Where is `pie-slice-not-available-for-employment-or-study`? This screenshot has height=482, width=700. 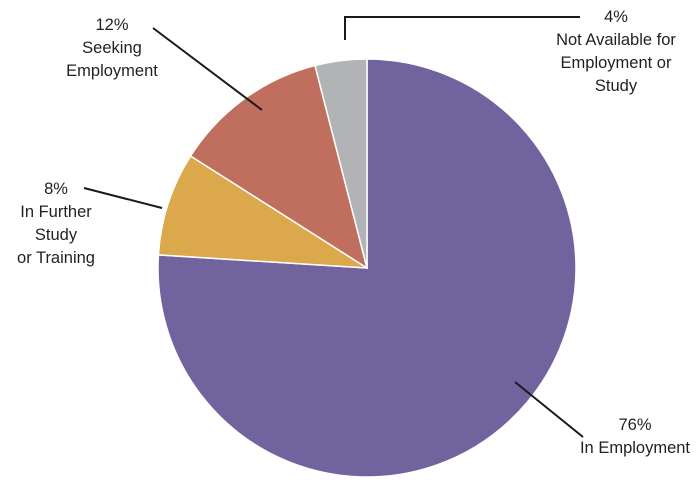
pie-slice-not-available-for-employment-or-study is located at coordinates (341, 163).